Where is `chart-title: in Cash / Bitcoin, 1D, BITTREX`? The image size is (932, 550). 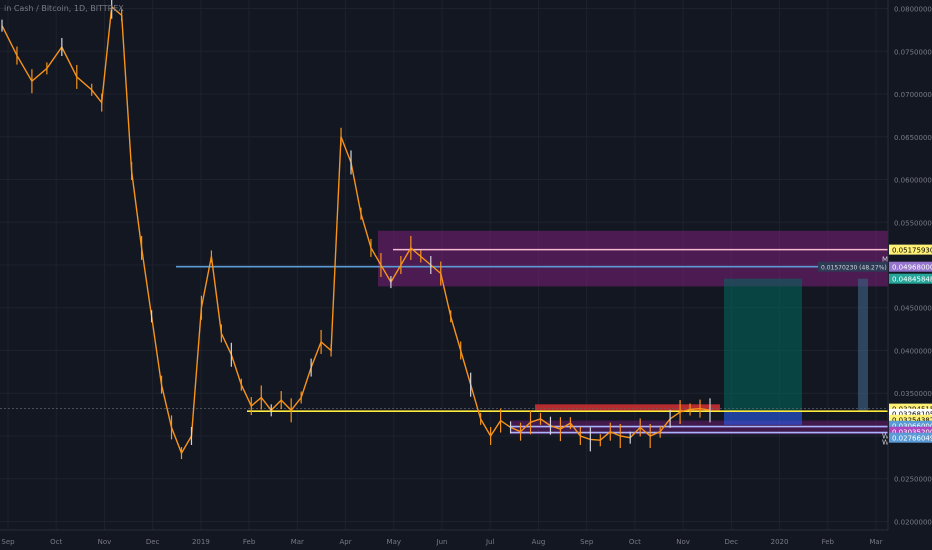
chart-title: in Cash / Bitcoin, 1D, BITTREX is located at coordinates (64, 8).